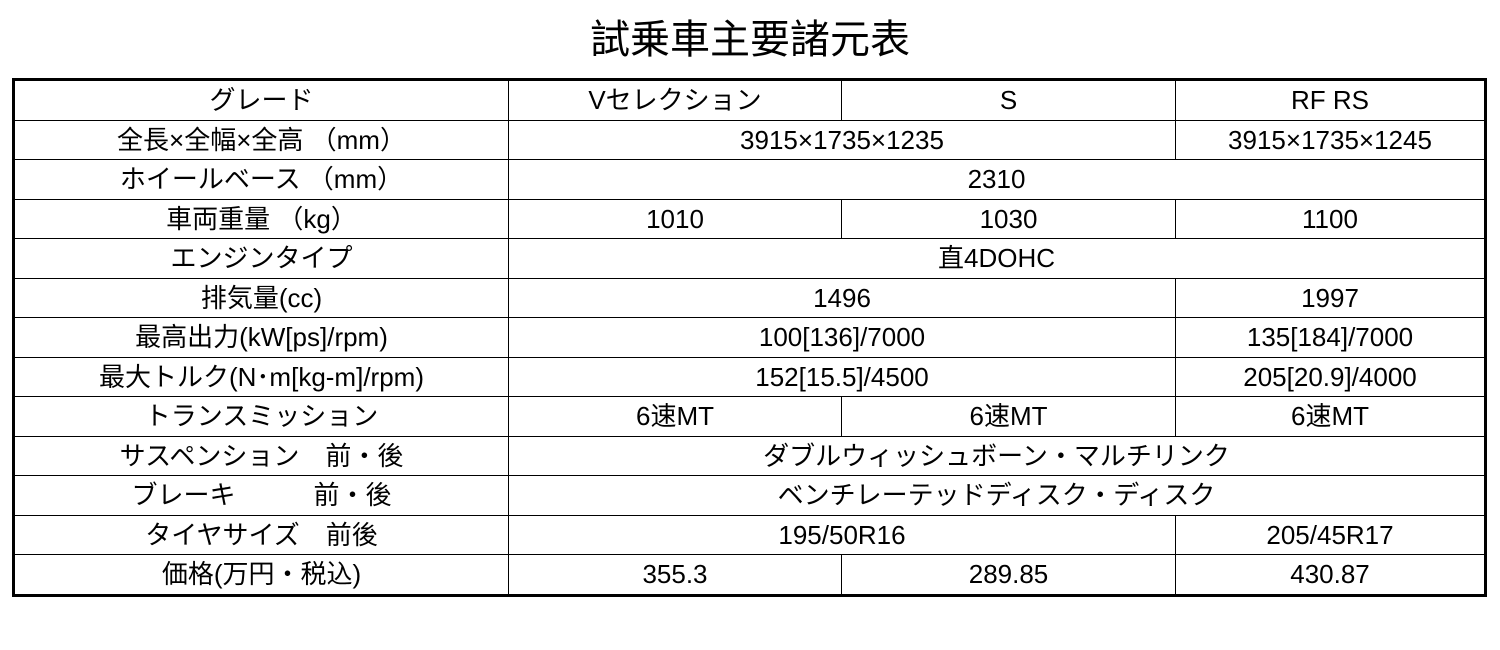 This screenshot has height=650, width=1500. Describe the element at coordinates (997, 455) in the screenshot. I see `table-cell: ダブルウィッシュボーン・マルチリンク` at that location.